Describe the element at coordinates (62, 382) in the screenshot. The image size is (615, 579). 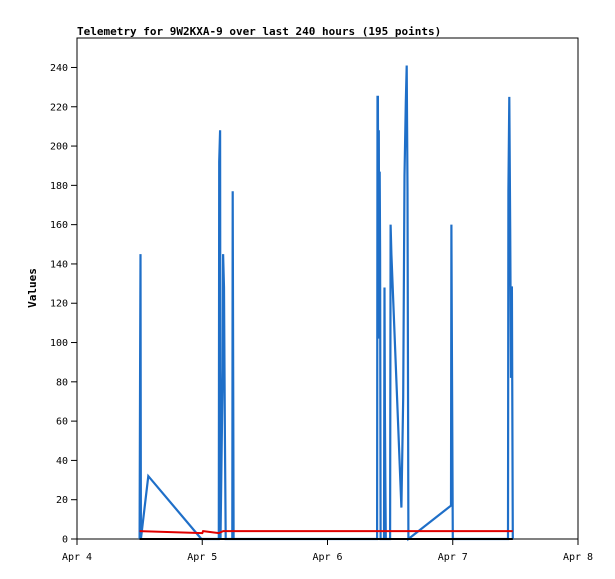
I see `y-tick-label: 80` at that location.